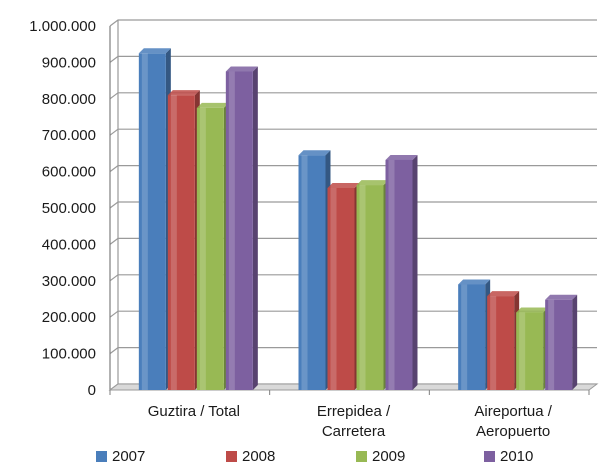 This screenshot has height=467, width=604. Describe the element at coordinates (259, 456) in the screenshot. I see `legend-label: 2008` at that location.